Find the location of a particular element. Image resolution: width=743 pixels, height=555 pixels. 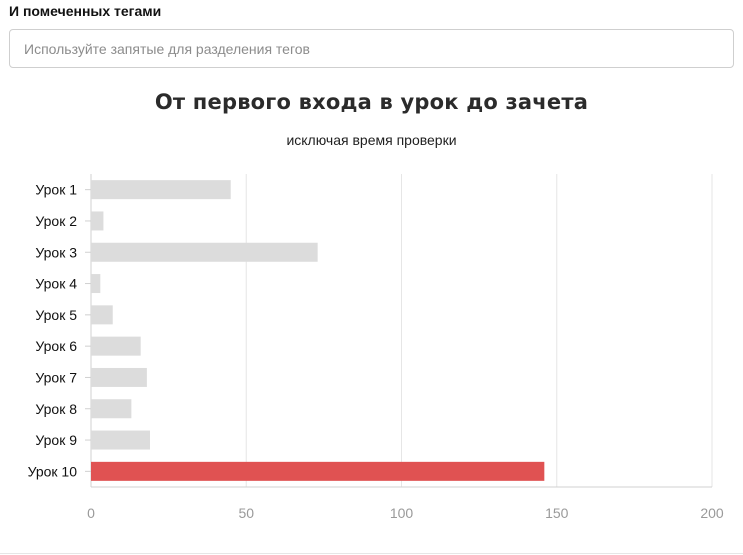

x-tick-label: 100 is located at coordinates (402, 513).